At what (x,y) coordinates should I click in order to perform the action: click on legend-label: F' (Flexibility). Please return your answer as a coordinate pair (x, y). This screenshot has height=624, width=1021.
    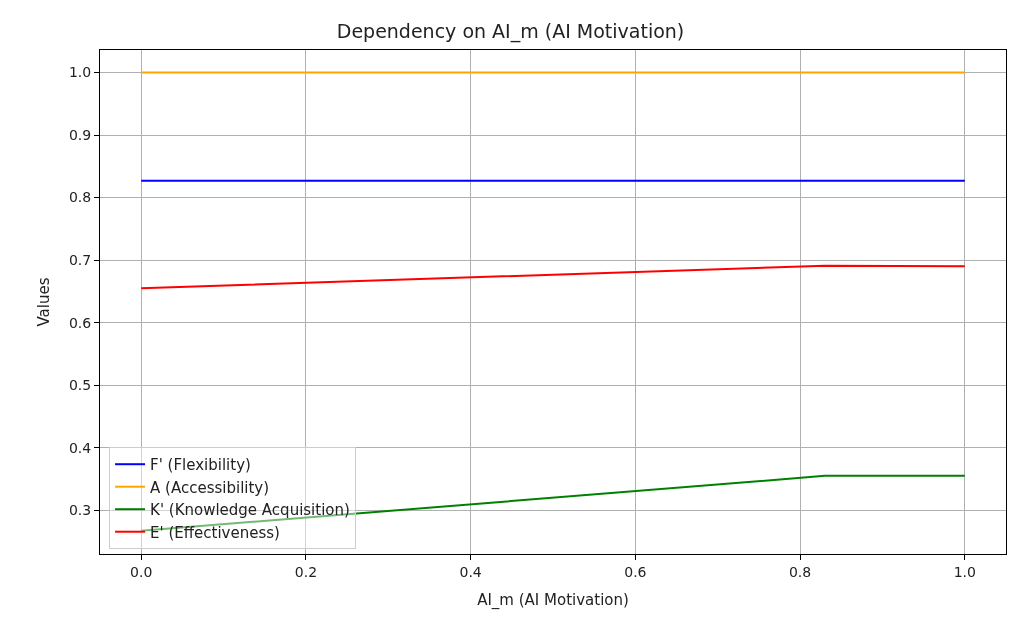
    Looking at the image, I should click on (200, 465).